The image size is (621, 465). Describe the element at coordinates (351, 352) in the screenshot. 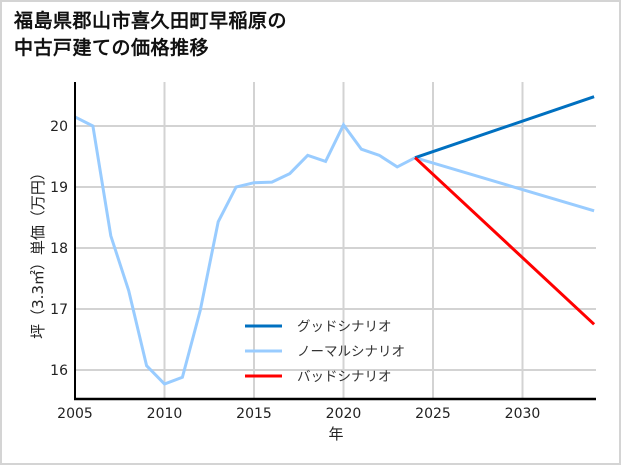

I see `legend-label: ノーマルシナリオ` at that location.